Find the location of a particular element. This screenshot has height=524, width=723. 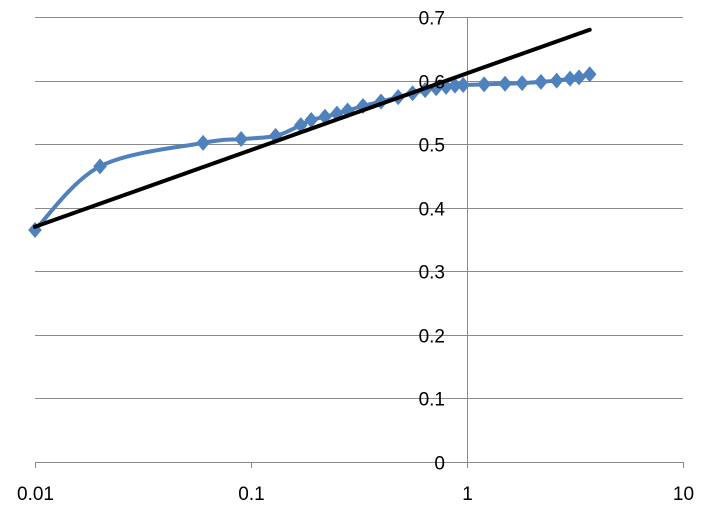

x-tick-label: 1 is located at coordinates (467, 494).